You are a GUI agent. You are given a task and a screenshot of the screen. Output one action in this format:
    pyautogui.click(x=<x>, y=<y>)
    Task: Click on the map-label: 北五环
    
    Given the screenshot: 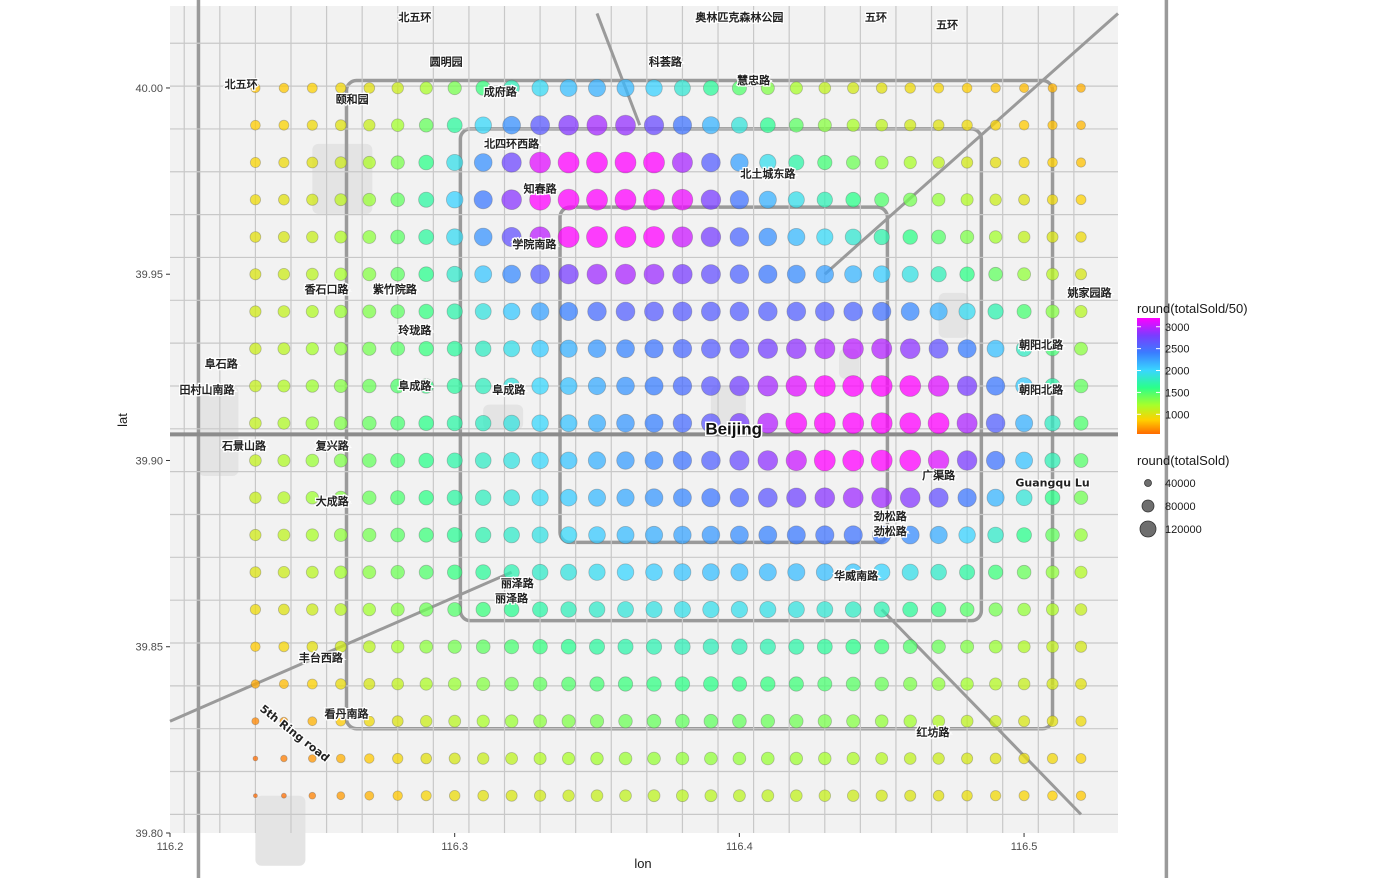 What is the action you would take?
    pyautogui.click(x=414, y=17)
    